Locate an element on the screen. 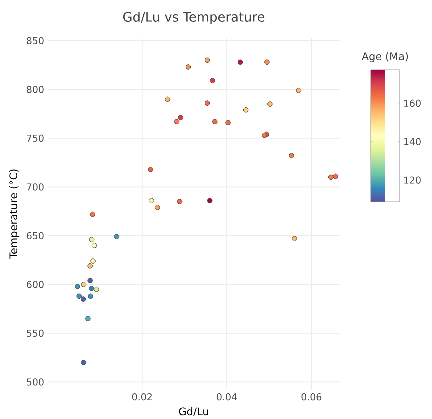 The width and height of the screenshot is (432, 419). y-tick-label: 600 is located at coordinates (35, 284).